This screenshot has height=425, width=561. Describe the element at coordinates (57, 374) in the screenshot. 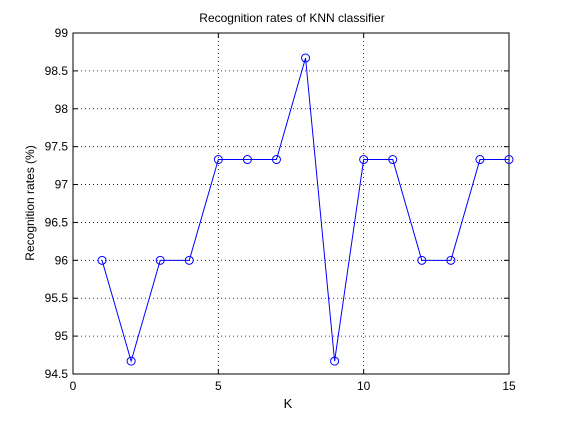

I see `y-tick-label: 94.5` at that location.